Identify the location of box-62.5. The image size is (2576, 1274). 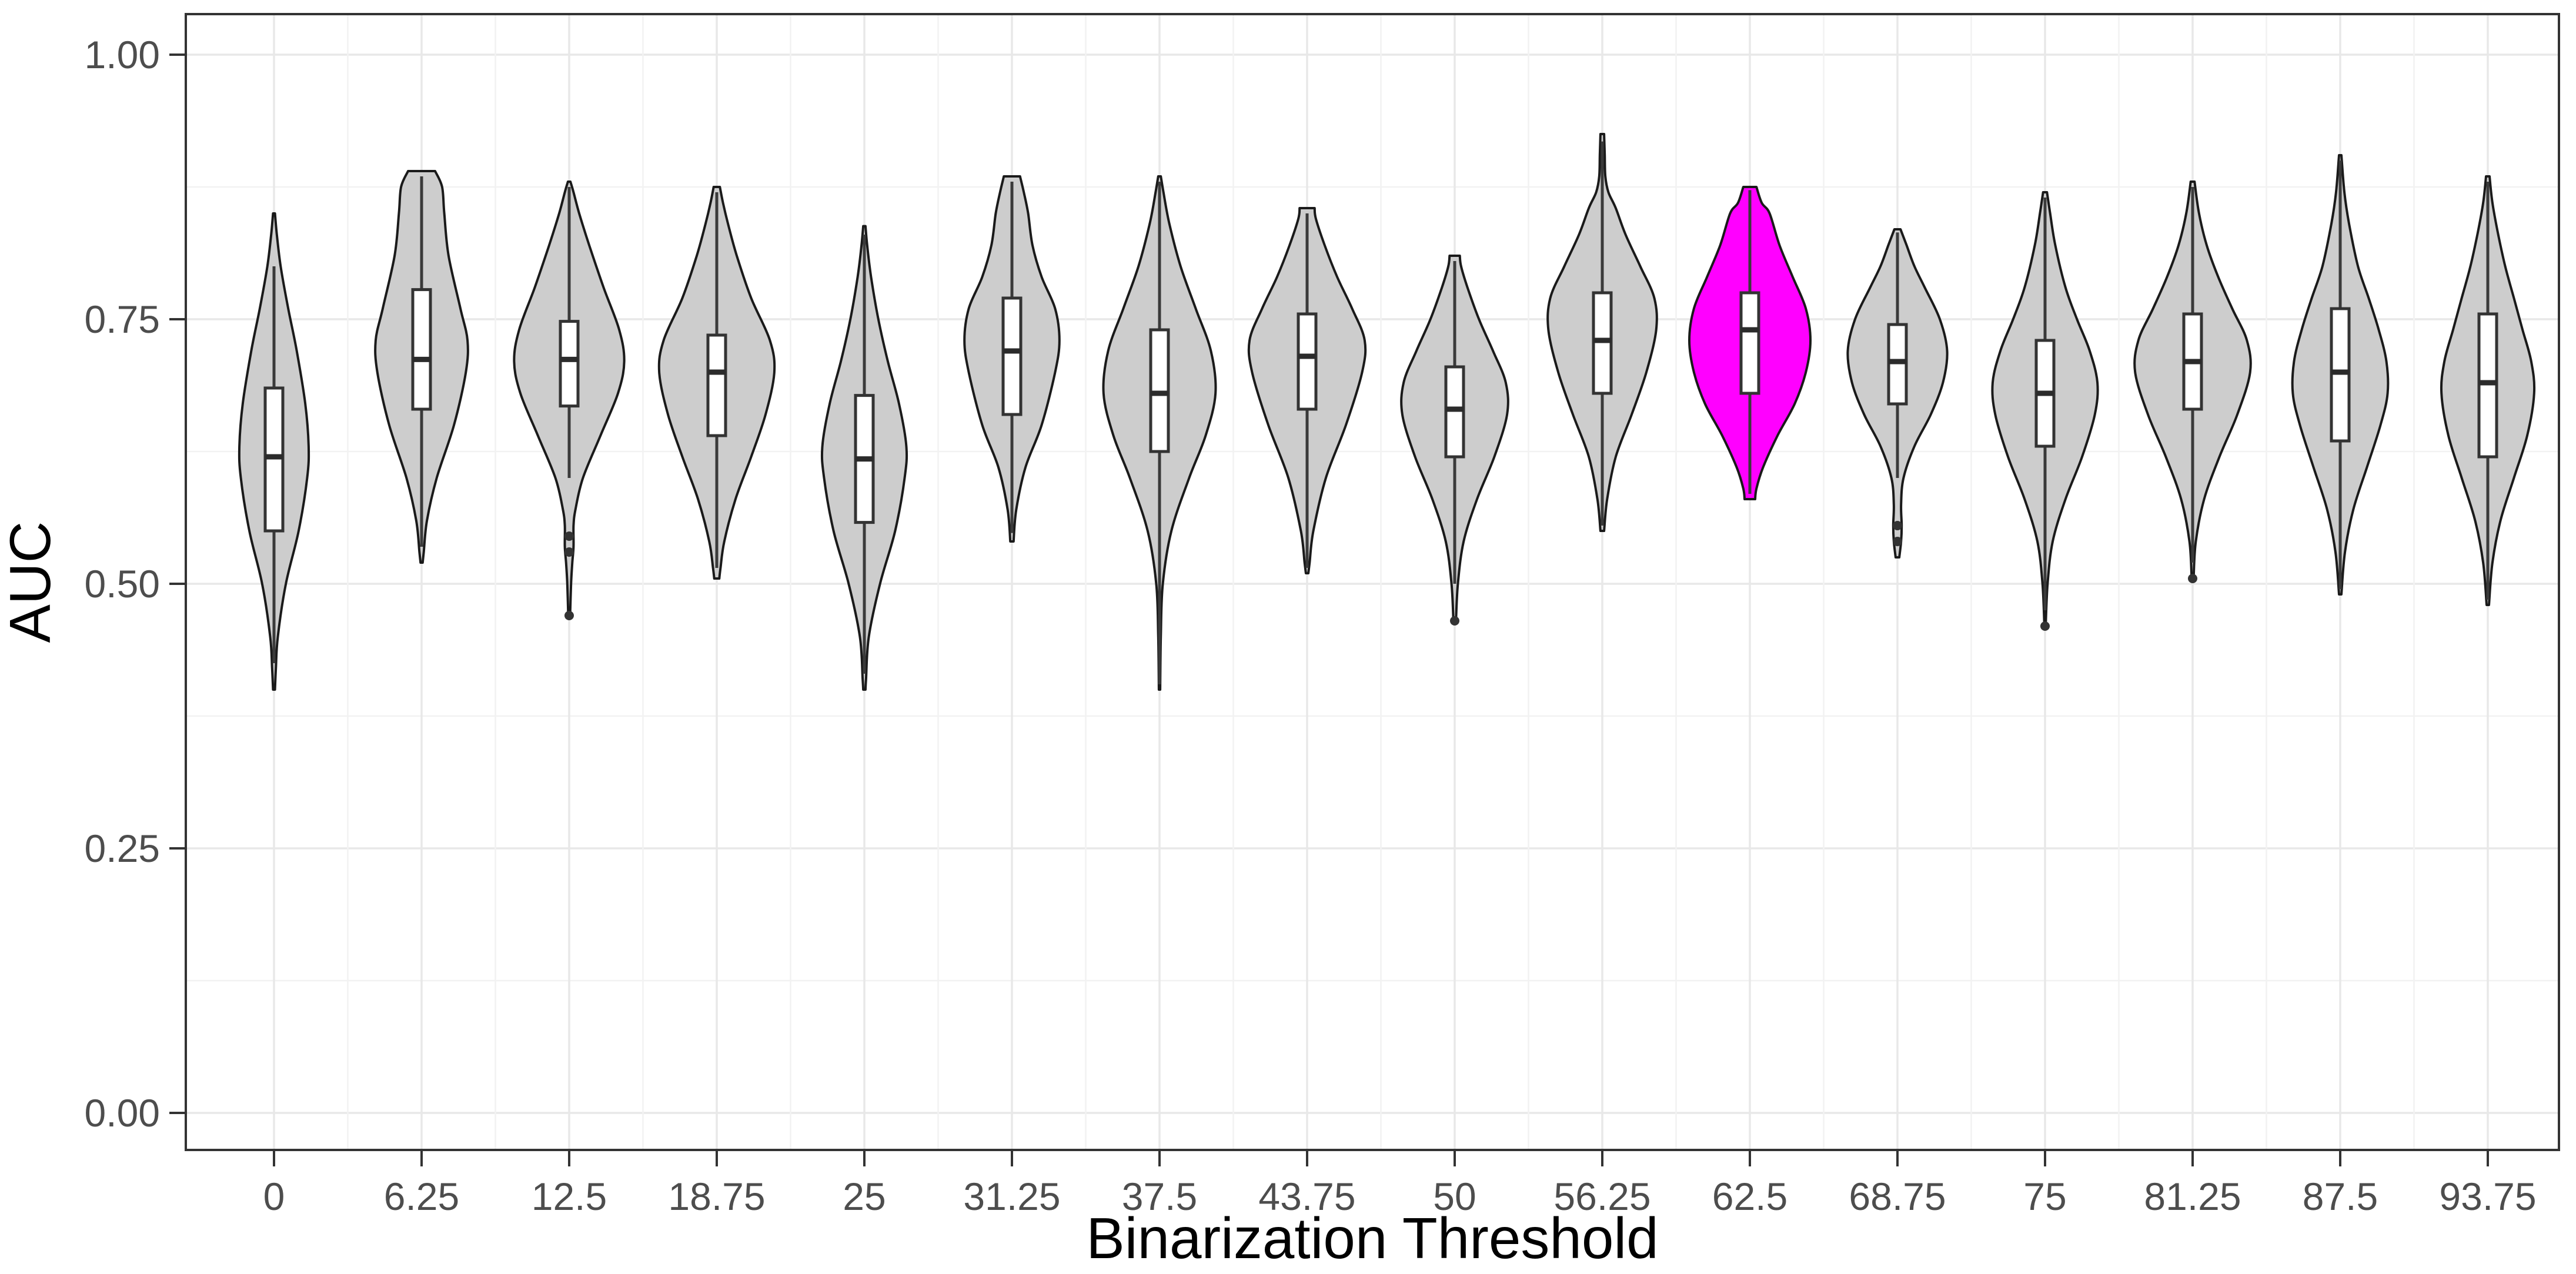
(1749, 343).